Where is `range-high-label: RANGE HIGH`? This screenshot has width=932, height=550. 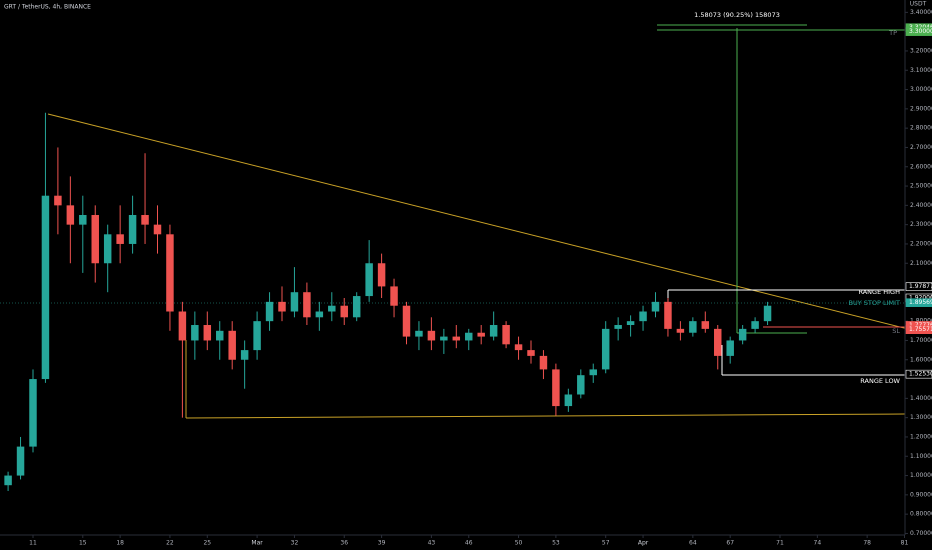 range-high-label: RANGE HIGH is located at coordinates (879, 292).